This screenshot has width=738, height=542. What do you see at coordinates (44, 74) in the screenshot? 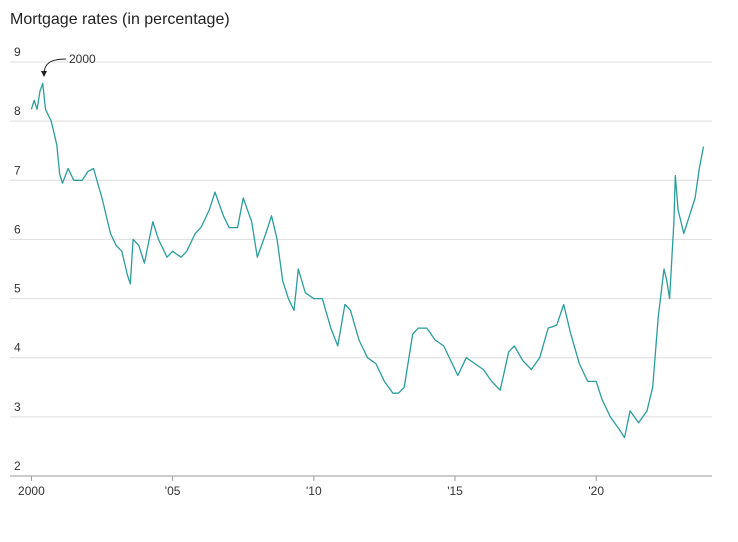
I see `annotation-arrowhead` at bounding box center [44, 74].